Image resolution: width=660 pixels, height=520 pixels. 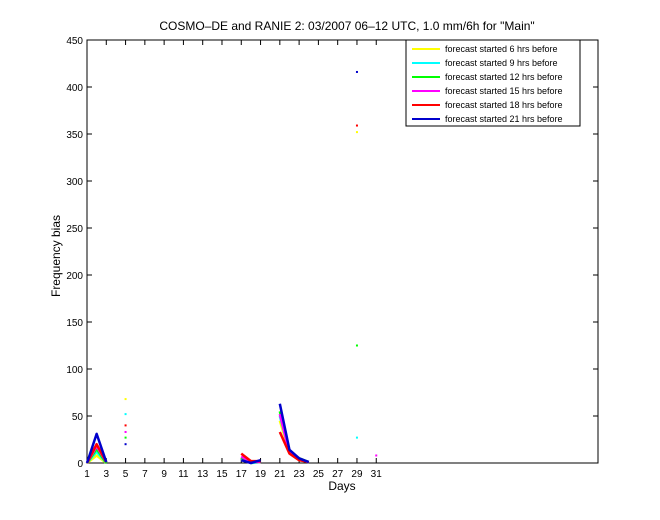 I want to click on x-tick-label: 7, so click(x=145, y=474).